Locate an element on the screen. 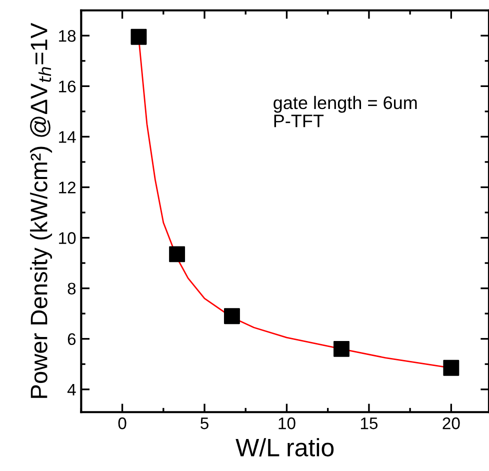 The height and width of the screenshot is (471, 489). x-axis-title: W/L ratio is located at coordinates (285, 447).